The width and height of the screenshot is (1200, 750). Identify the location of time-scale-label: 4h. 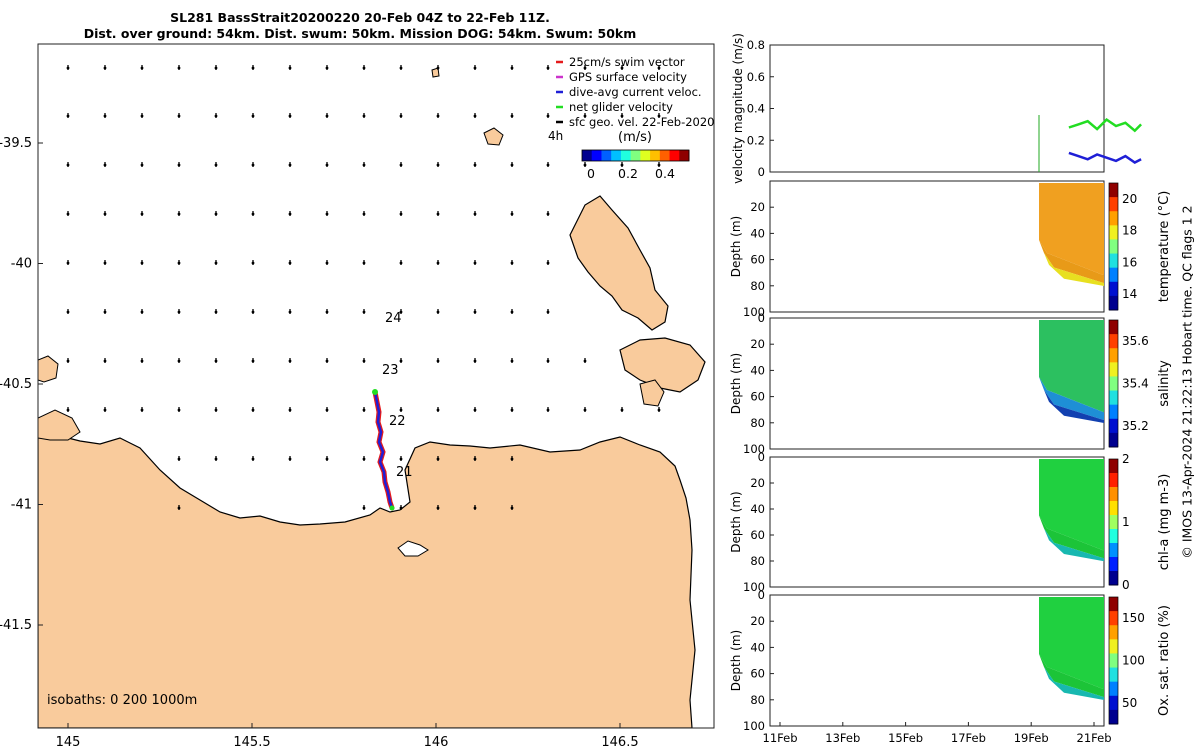
(555, 136).